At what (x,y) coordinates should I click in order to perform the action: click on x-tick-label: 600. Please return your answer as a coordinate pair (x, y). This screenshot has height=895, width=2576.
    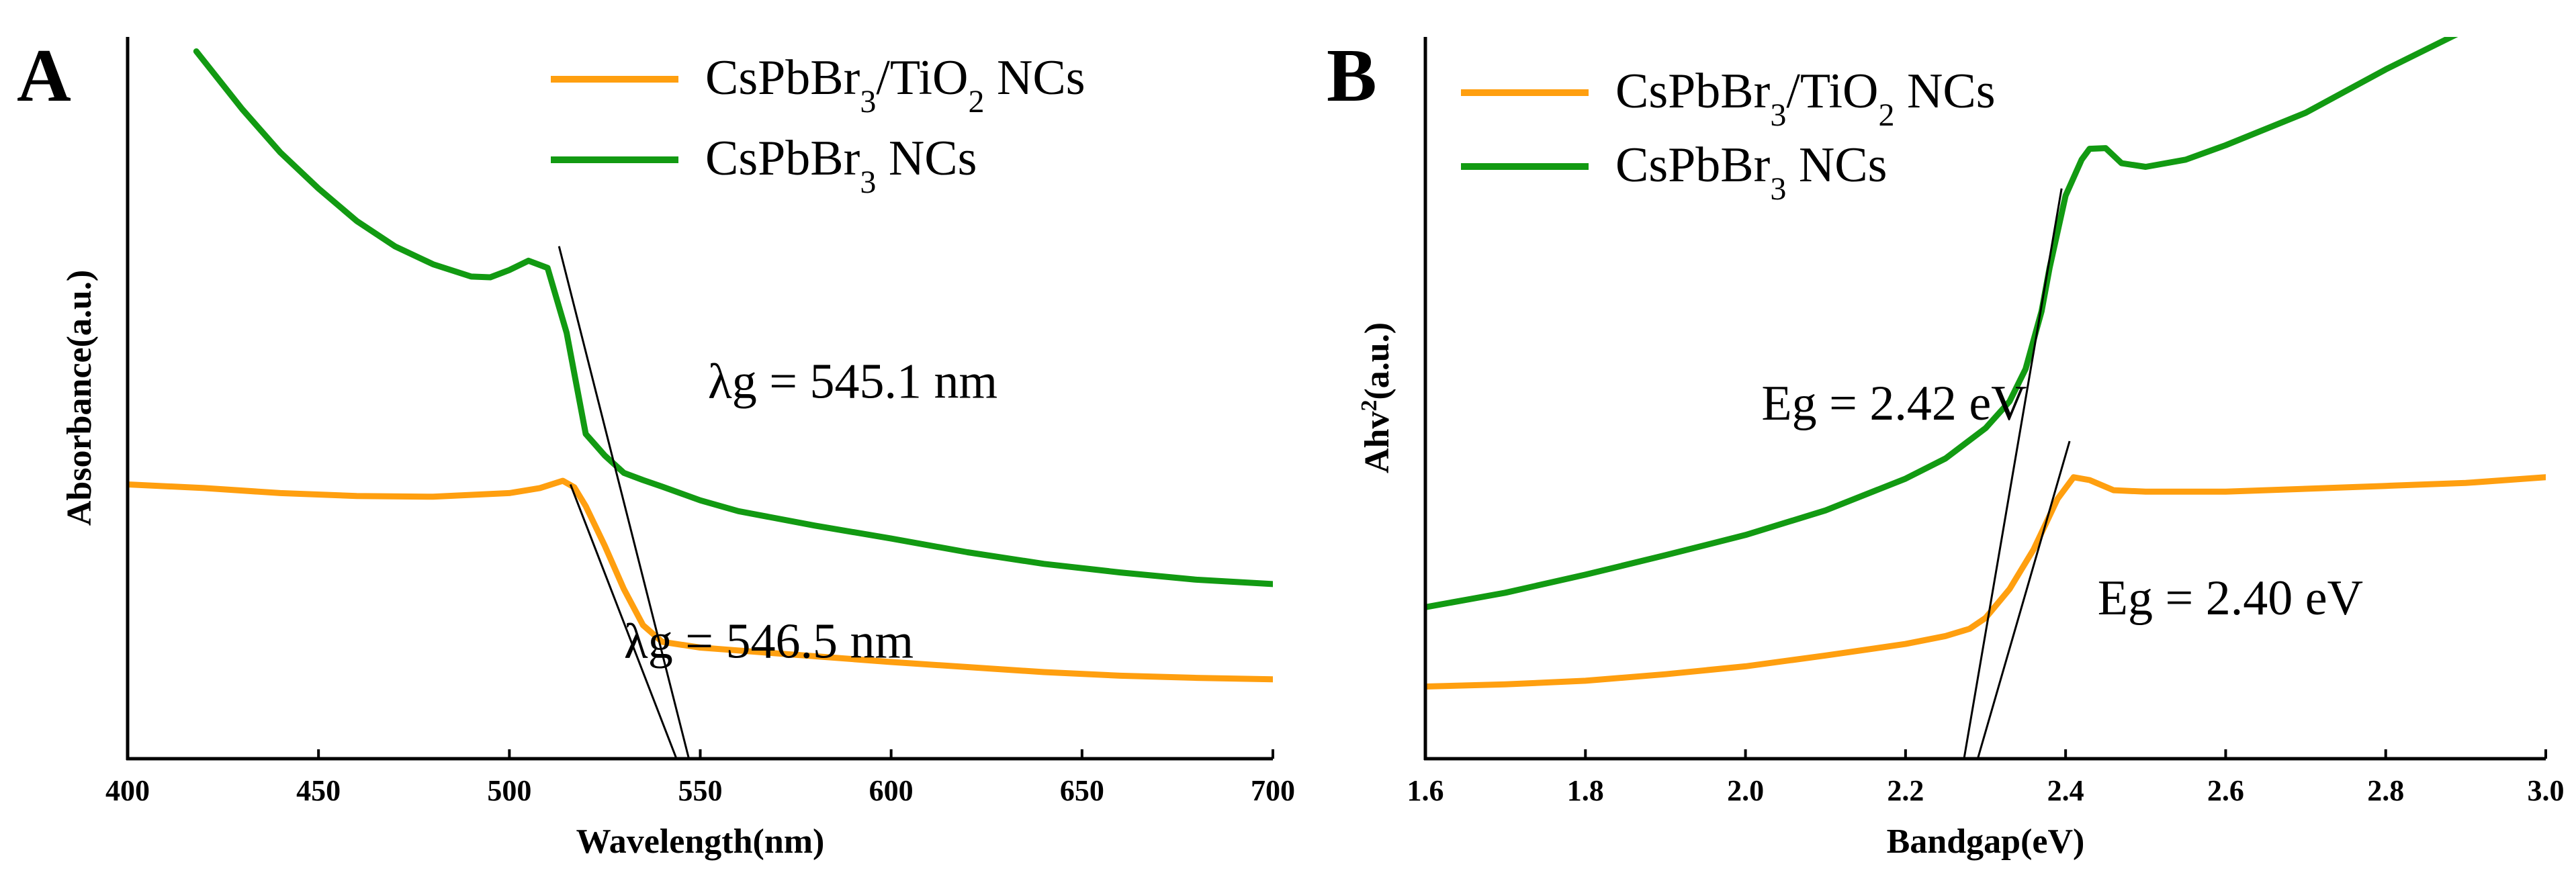
    Looking at the image, I should click on (892, 790).